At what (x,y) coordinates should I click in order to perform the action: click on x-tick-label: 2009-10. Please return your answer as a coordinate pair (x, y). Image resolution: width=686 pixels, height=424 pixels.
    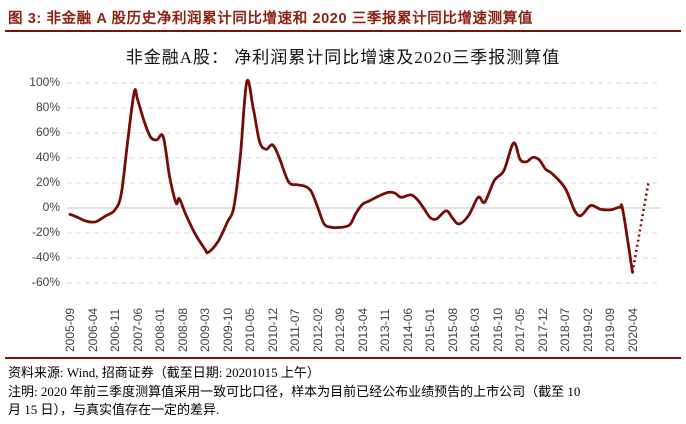
    Looking at the image, I should click on (227, 329).